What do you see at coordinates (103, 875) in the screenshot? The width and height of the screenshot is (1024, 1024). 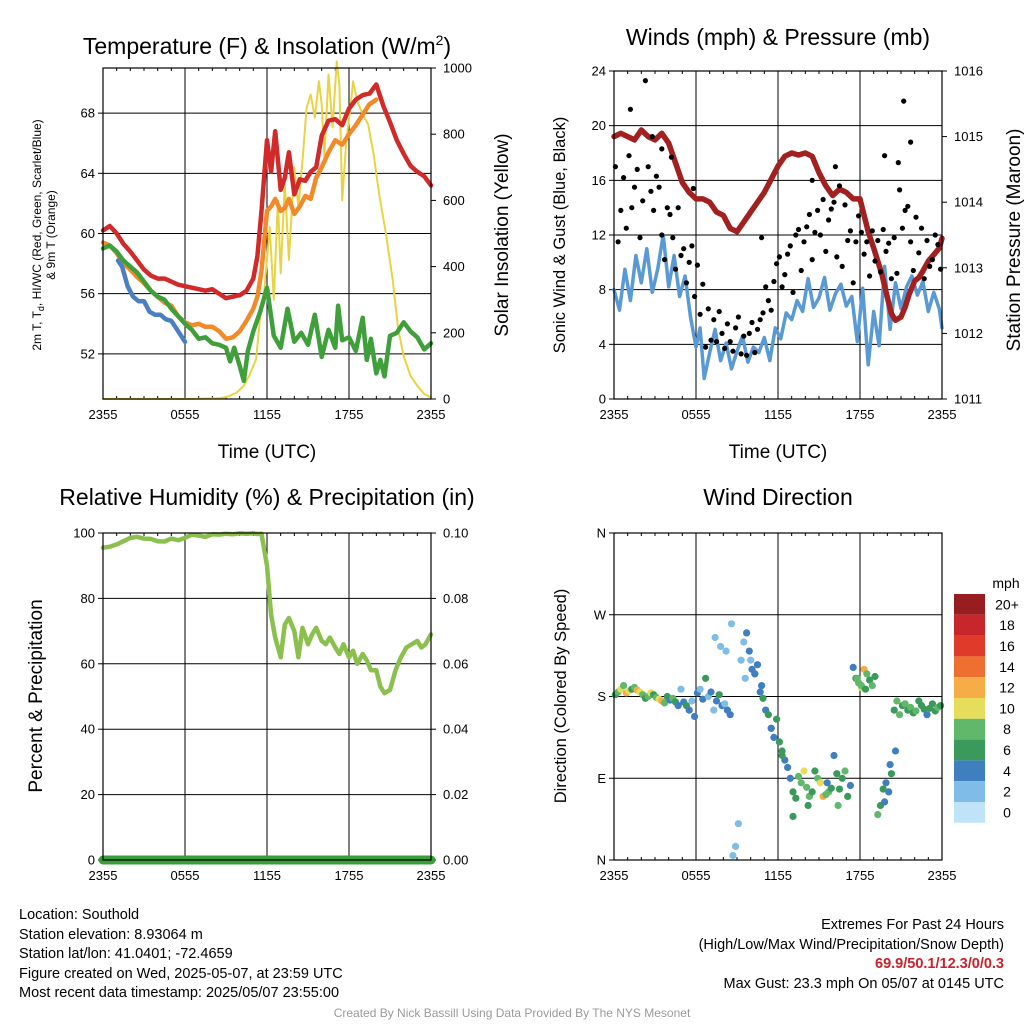 I see `humidity-x-tick-label: 2355` at bounding box center [103, 875].